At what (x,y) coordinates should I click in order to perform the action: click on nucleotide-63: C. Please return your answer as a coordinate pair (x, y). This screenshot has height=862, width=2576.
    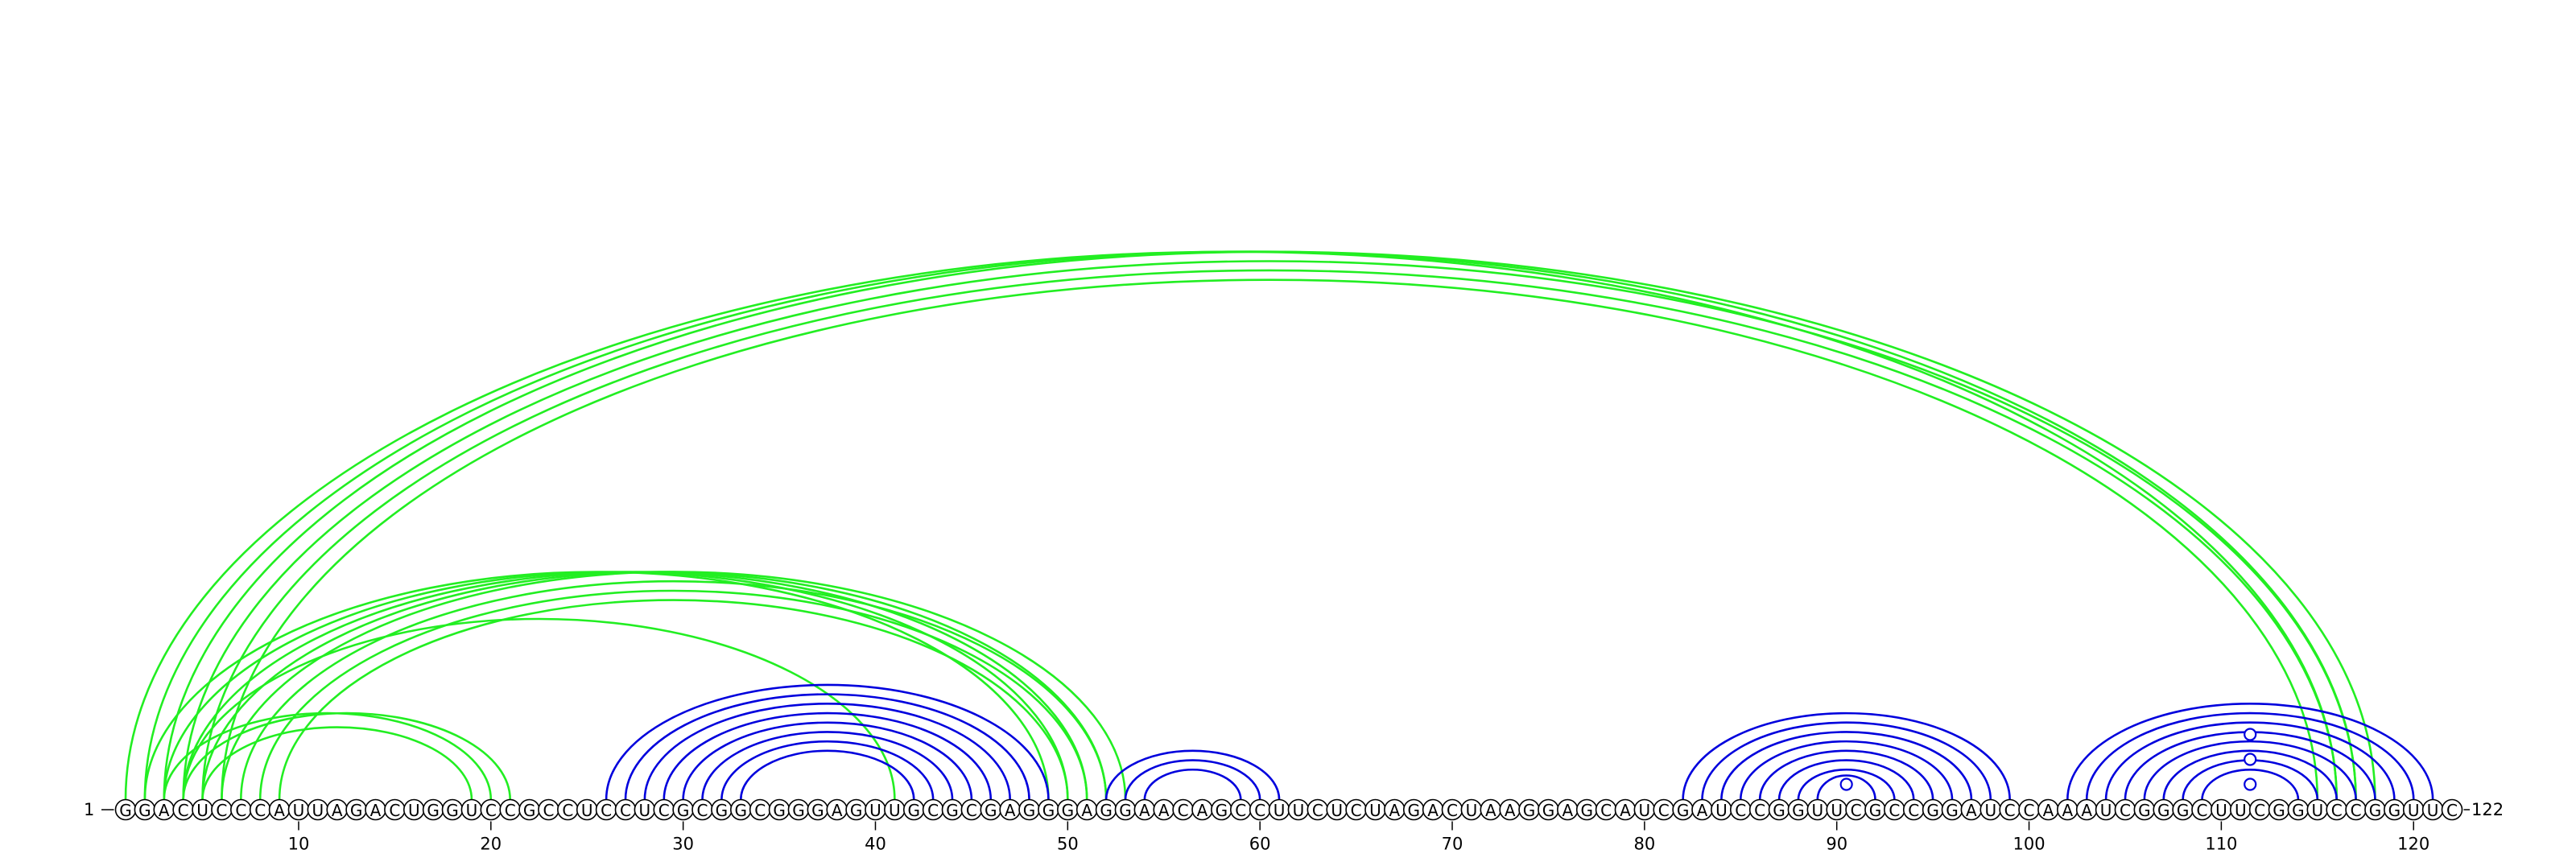
    Looking at the image, I should click on (1318, 809).